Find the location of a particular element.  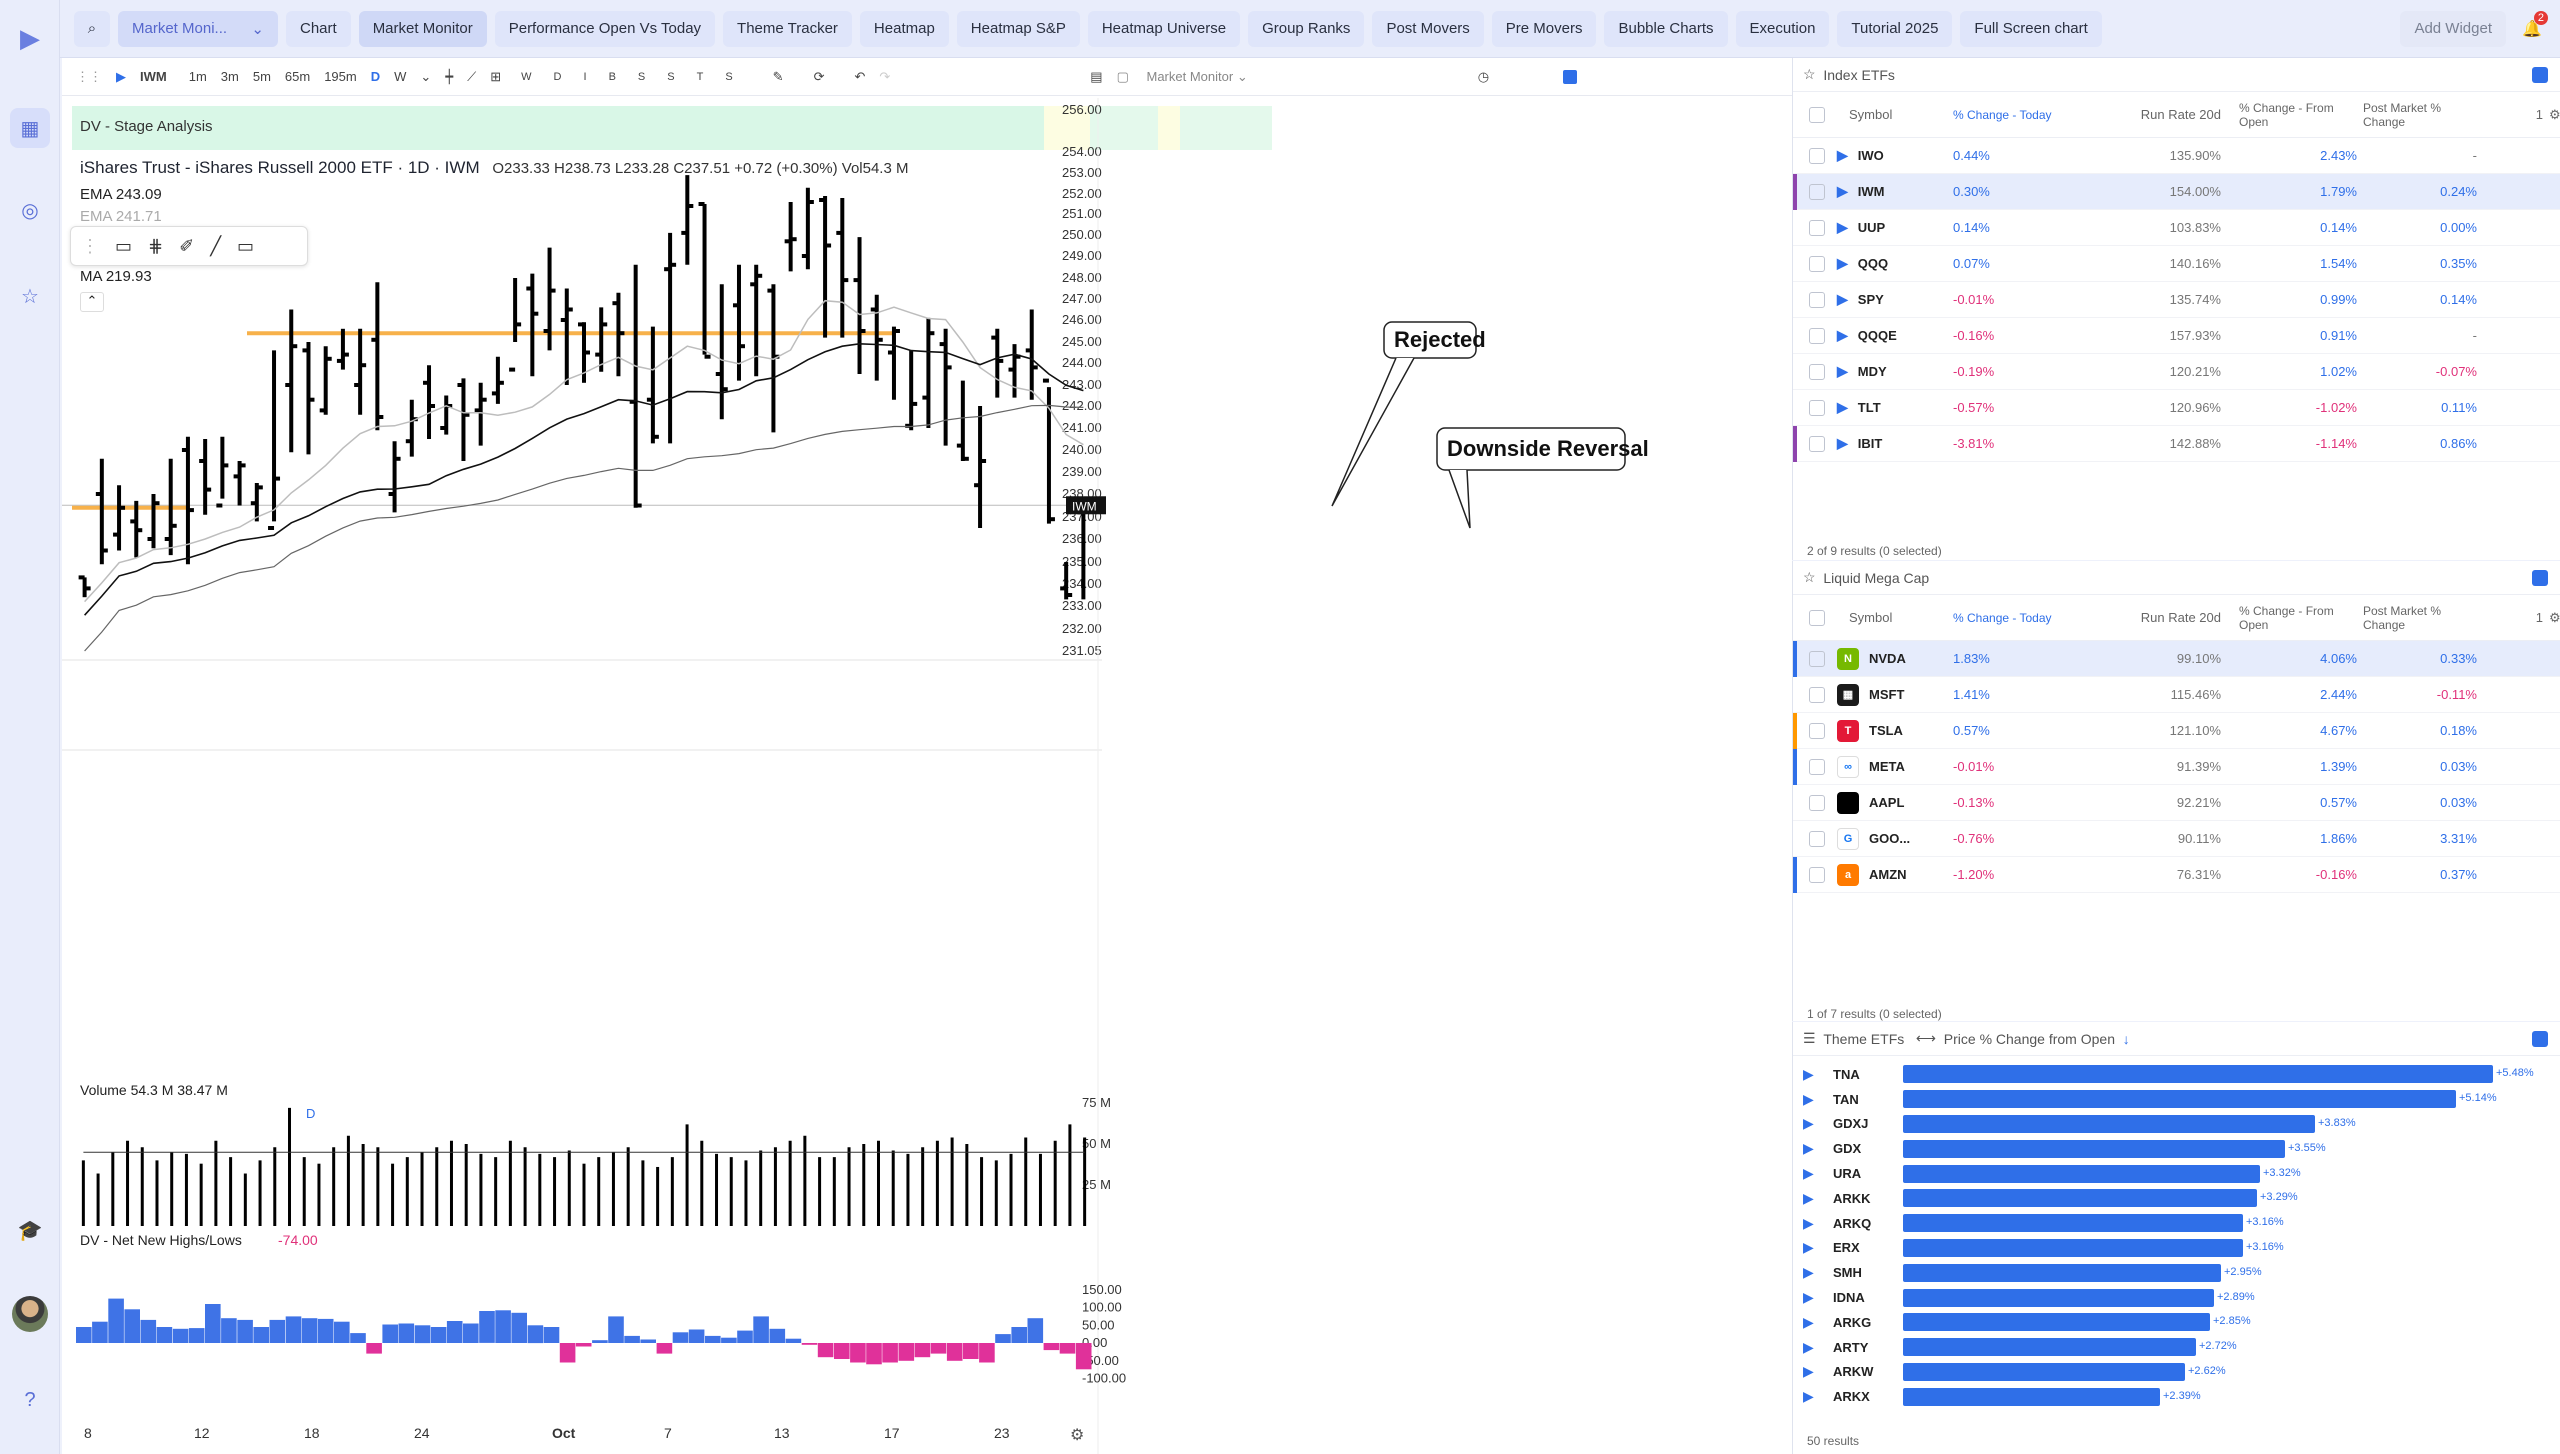

day-filter-2: I is located at coordinates (585, 76).